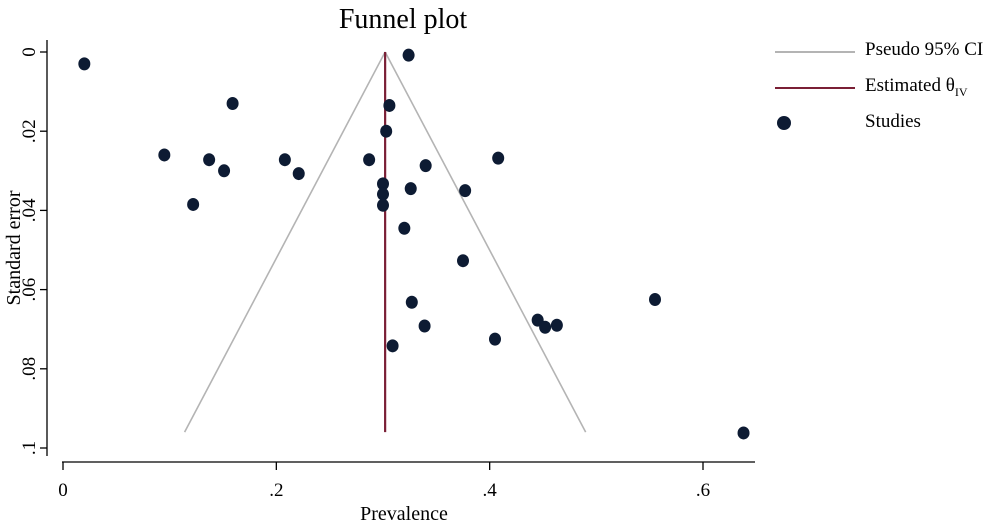 This screenshot has height=526, width=1000. Describe the element at coordinates (276, 490) in the screenshot. I see `x-tick-label: .2` at that location.